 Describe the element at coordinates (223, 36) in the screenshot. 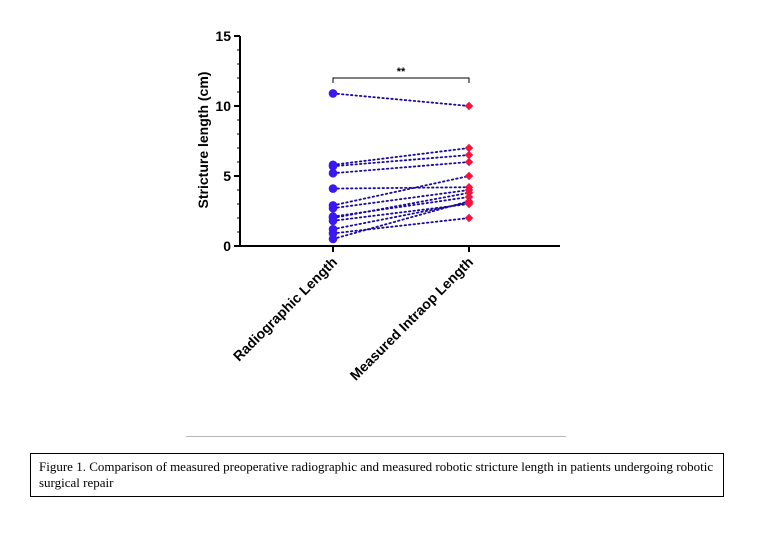

I see `y-tick-label: 15` at that location.